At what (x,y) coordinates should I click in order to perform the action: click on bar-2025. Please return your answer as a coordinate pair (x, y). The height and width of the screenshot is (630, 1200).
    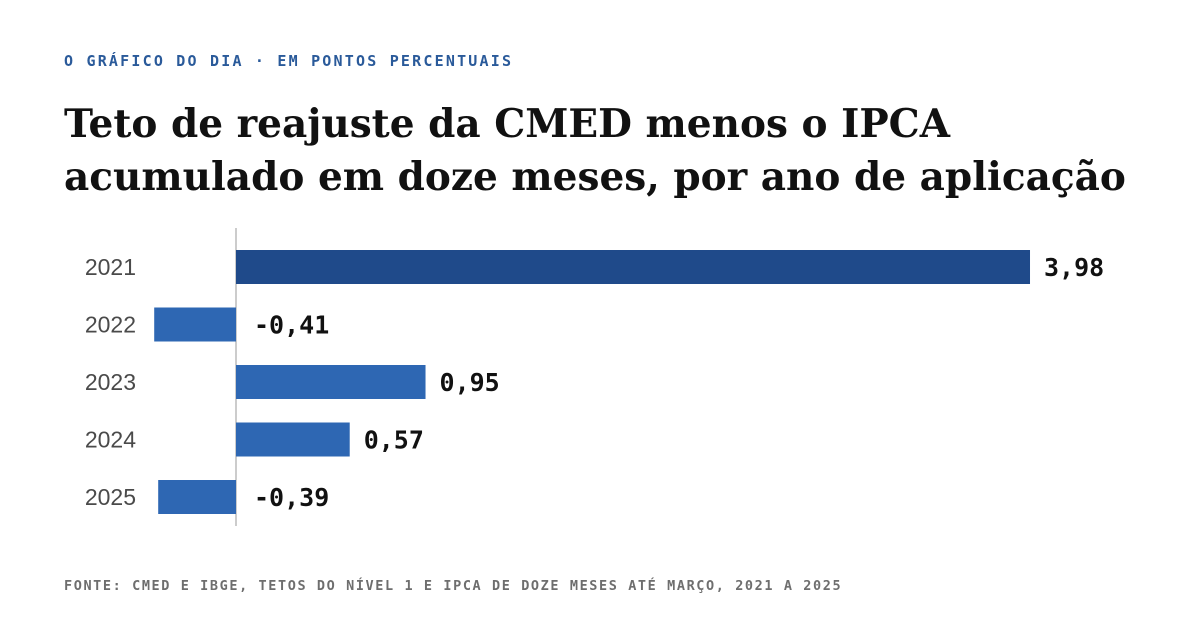
    Looking at the image, I should click on (197, 497).